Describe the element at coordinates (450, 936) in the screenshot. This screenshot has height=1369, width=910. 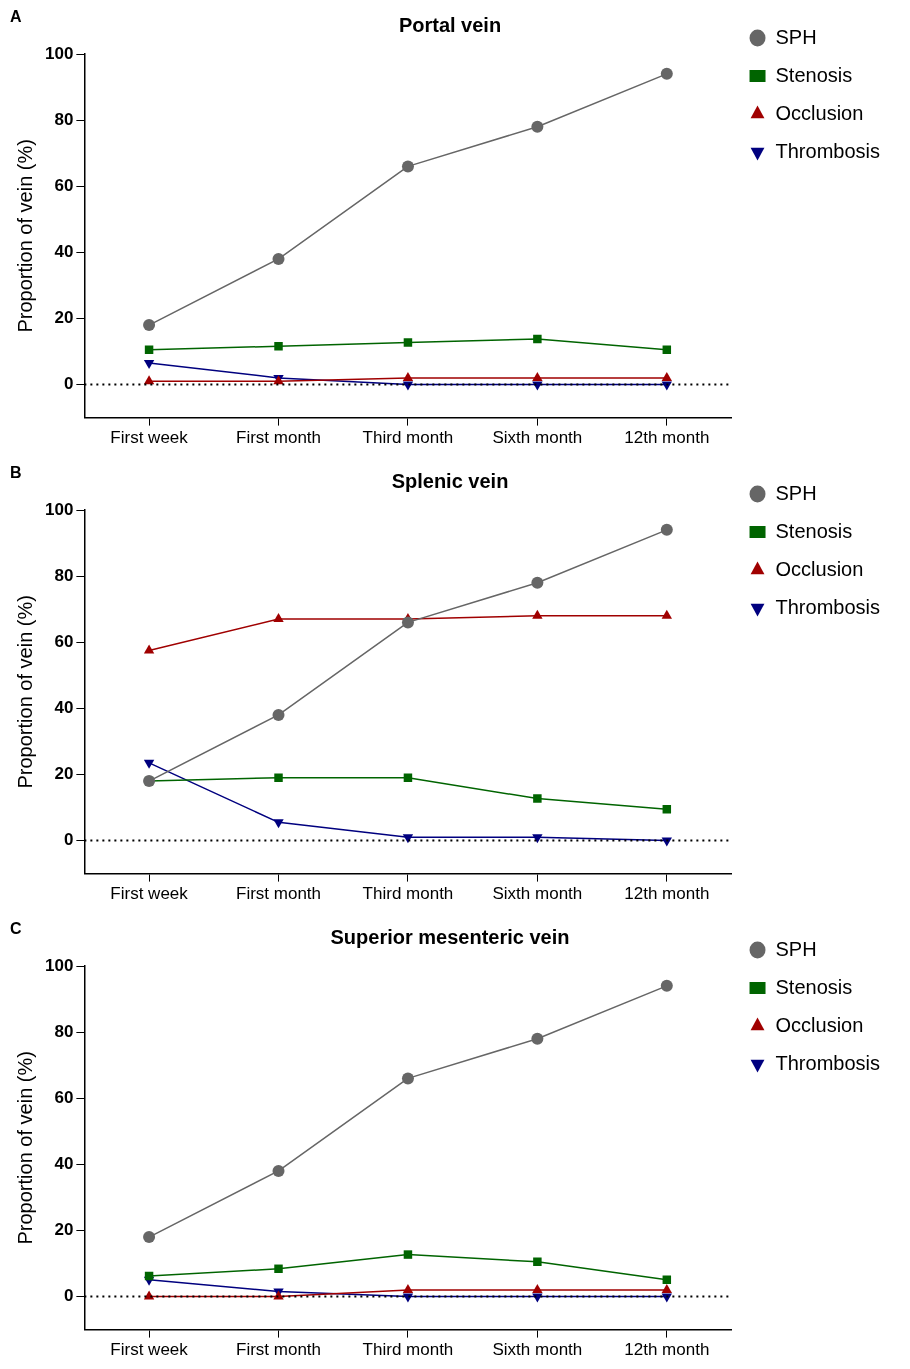
I see `chart-title: Superior mesenteric vein` at that location.